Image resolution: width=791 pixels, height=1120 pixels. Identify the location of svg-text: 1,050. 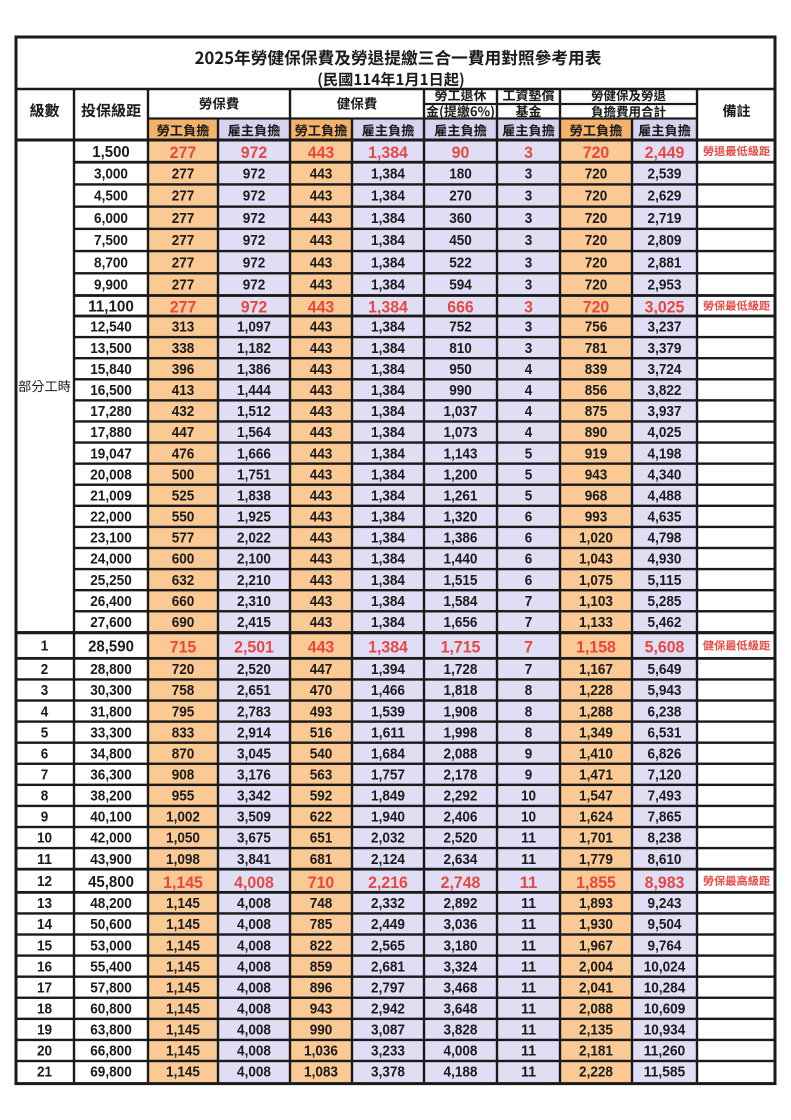
(183, 839).